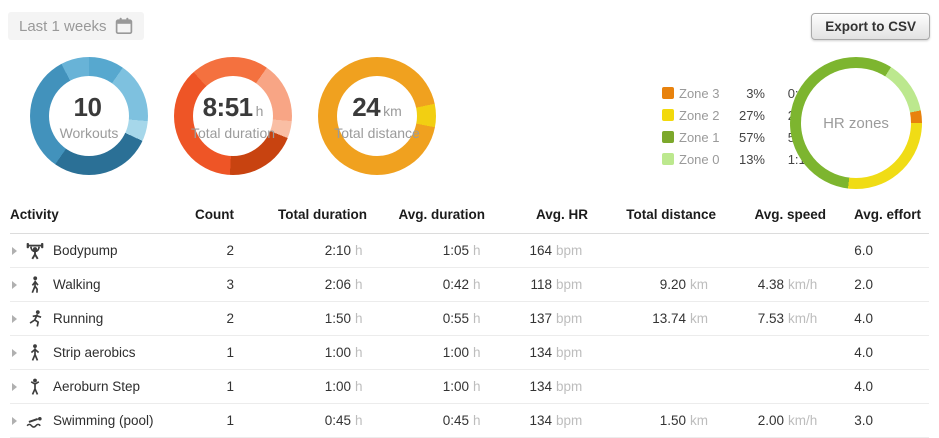 The image size is (939, 438). I want to click on walking-icon, so click(35, 284).